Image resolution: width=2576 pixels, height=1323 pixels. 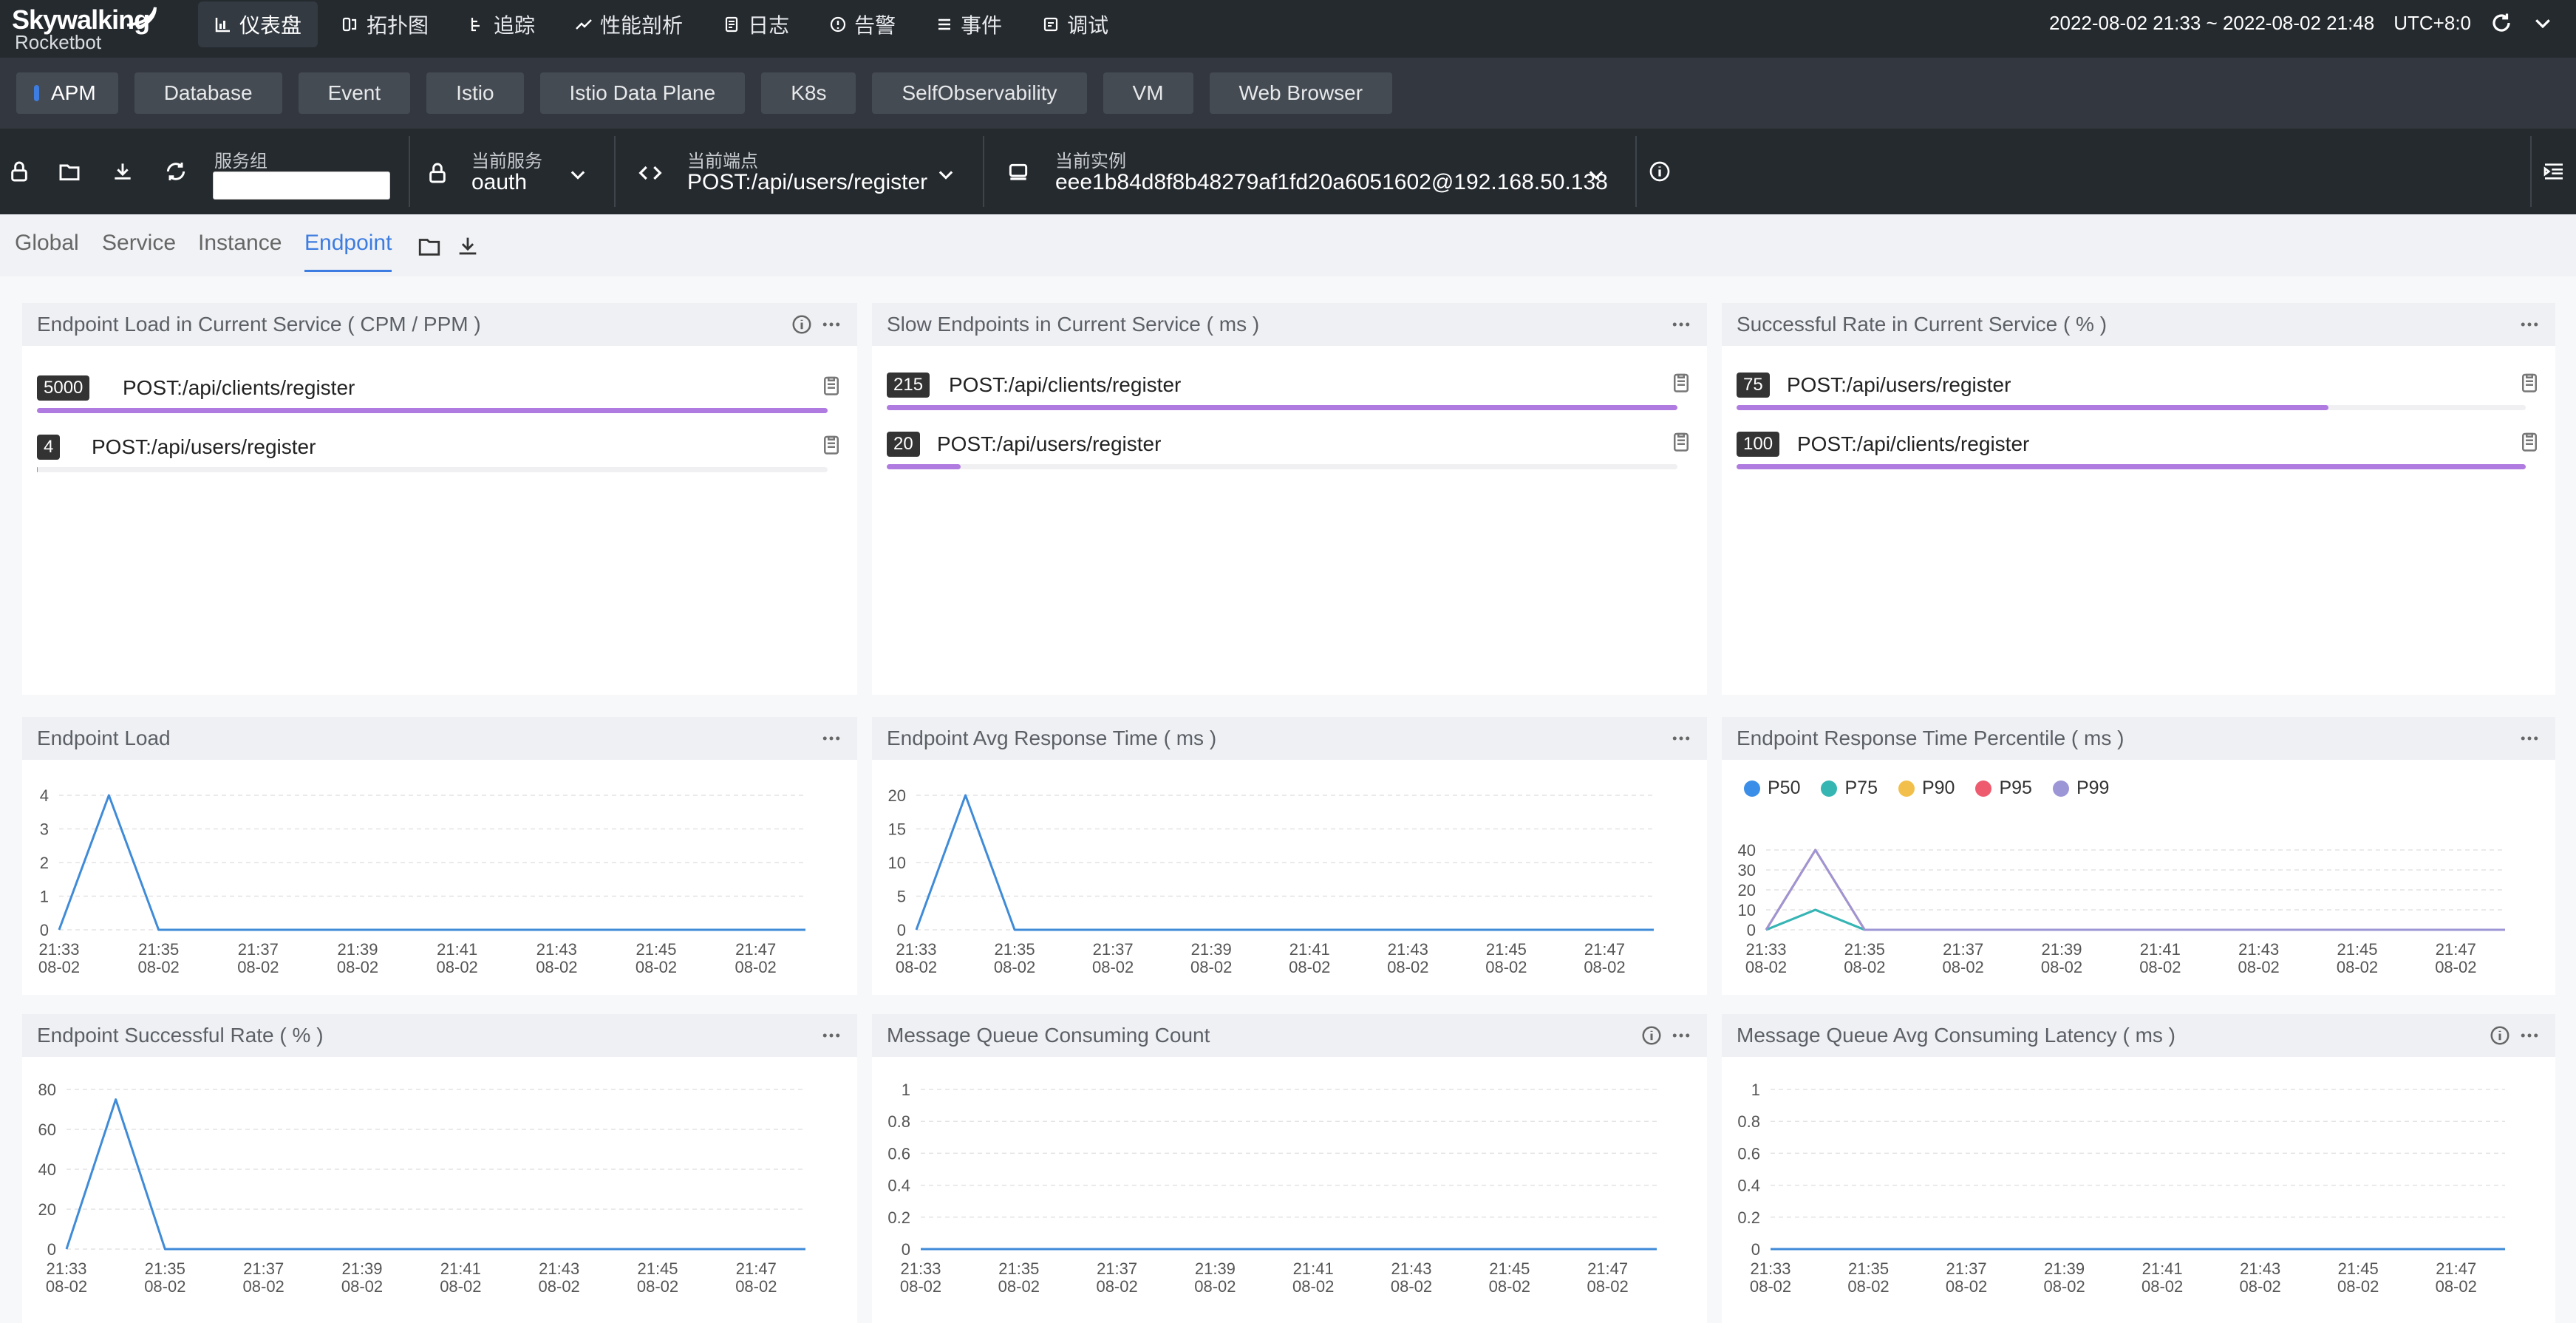 I want to click on endpoint-selector: 当前端点 POST:/api/users/register, so click(x=800, y=171).